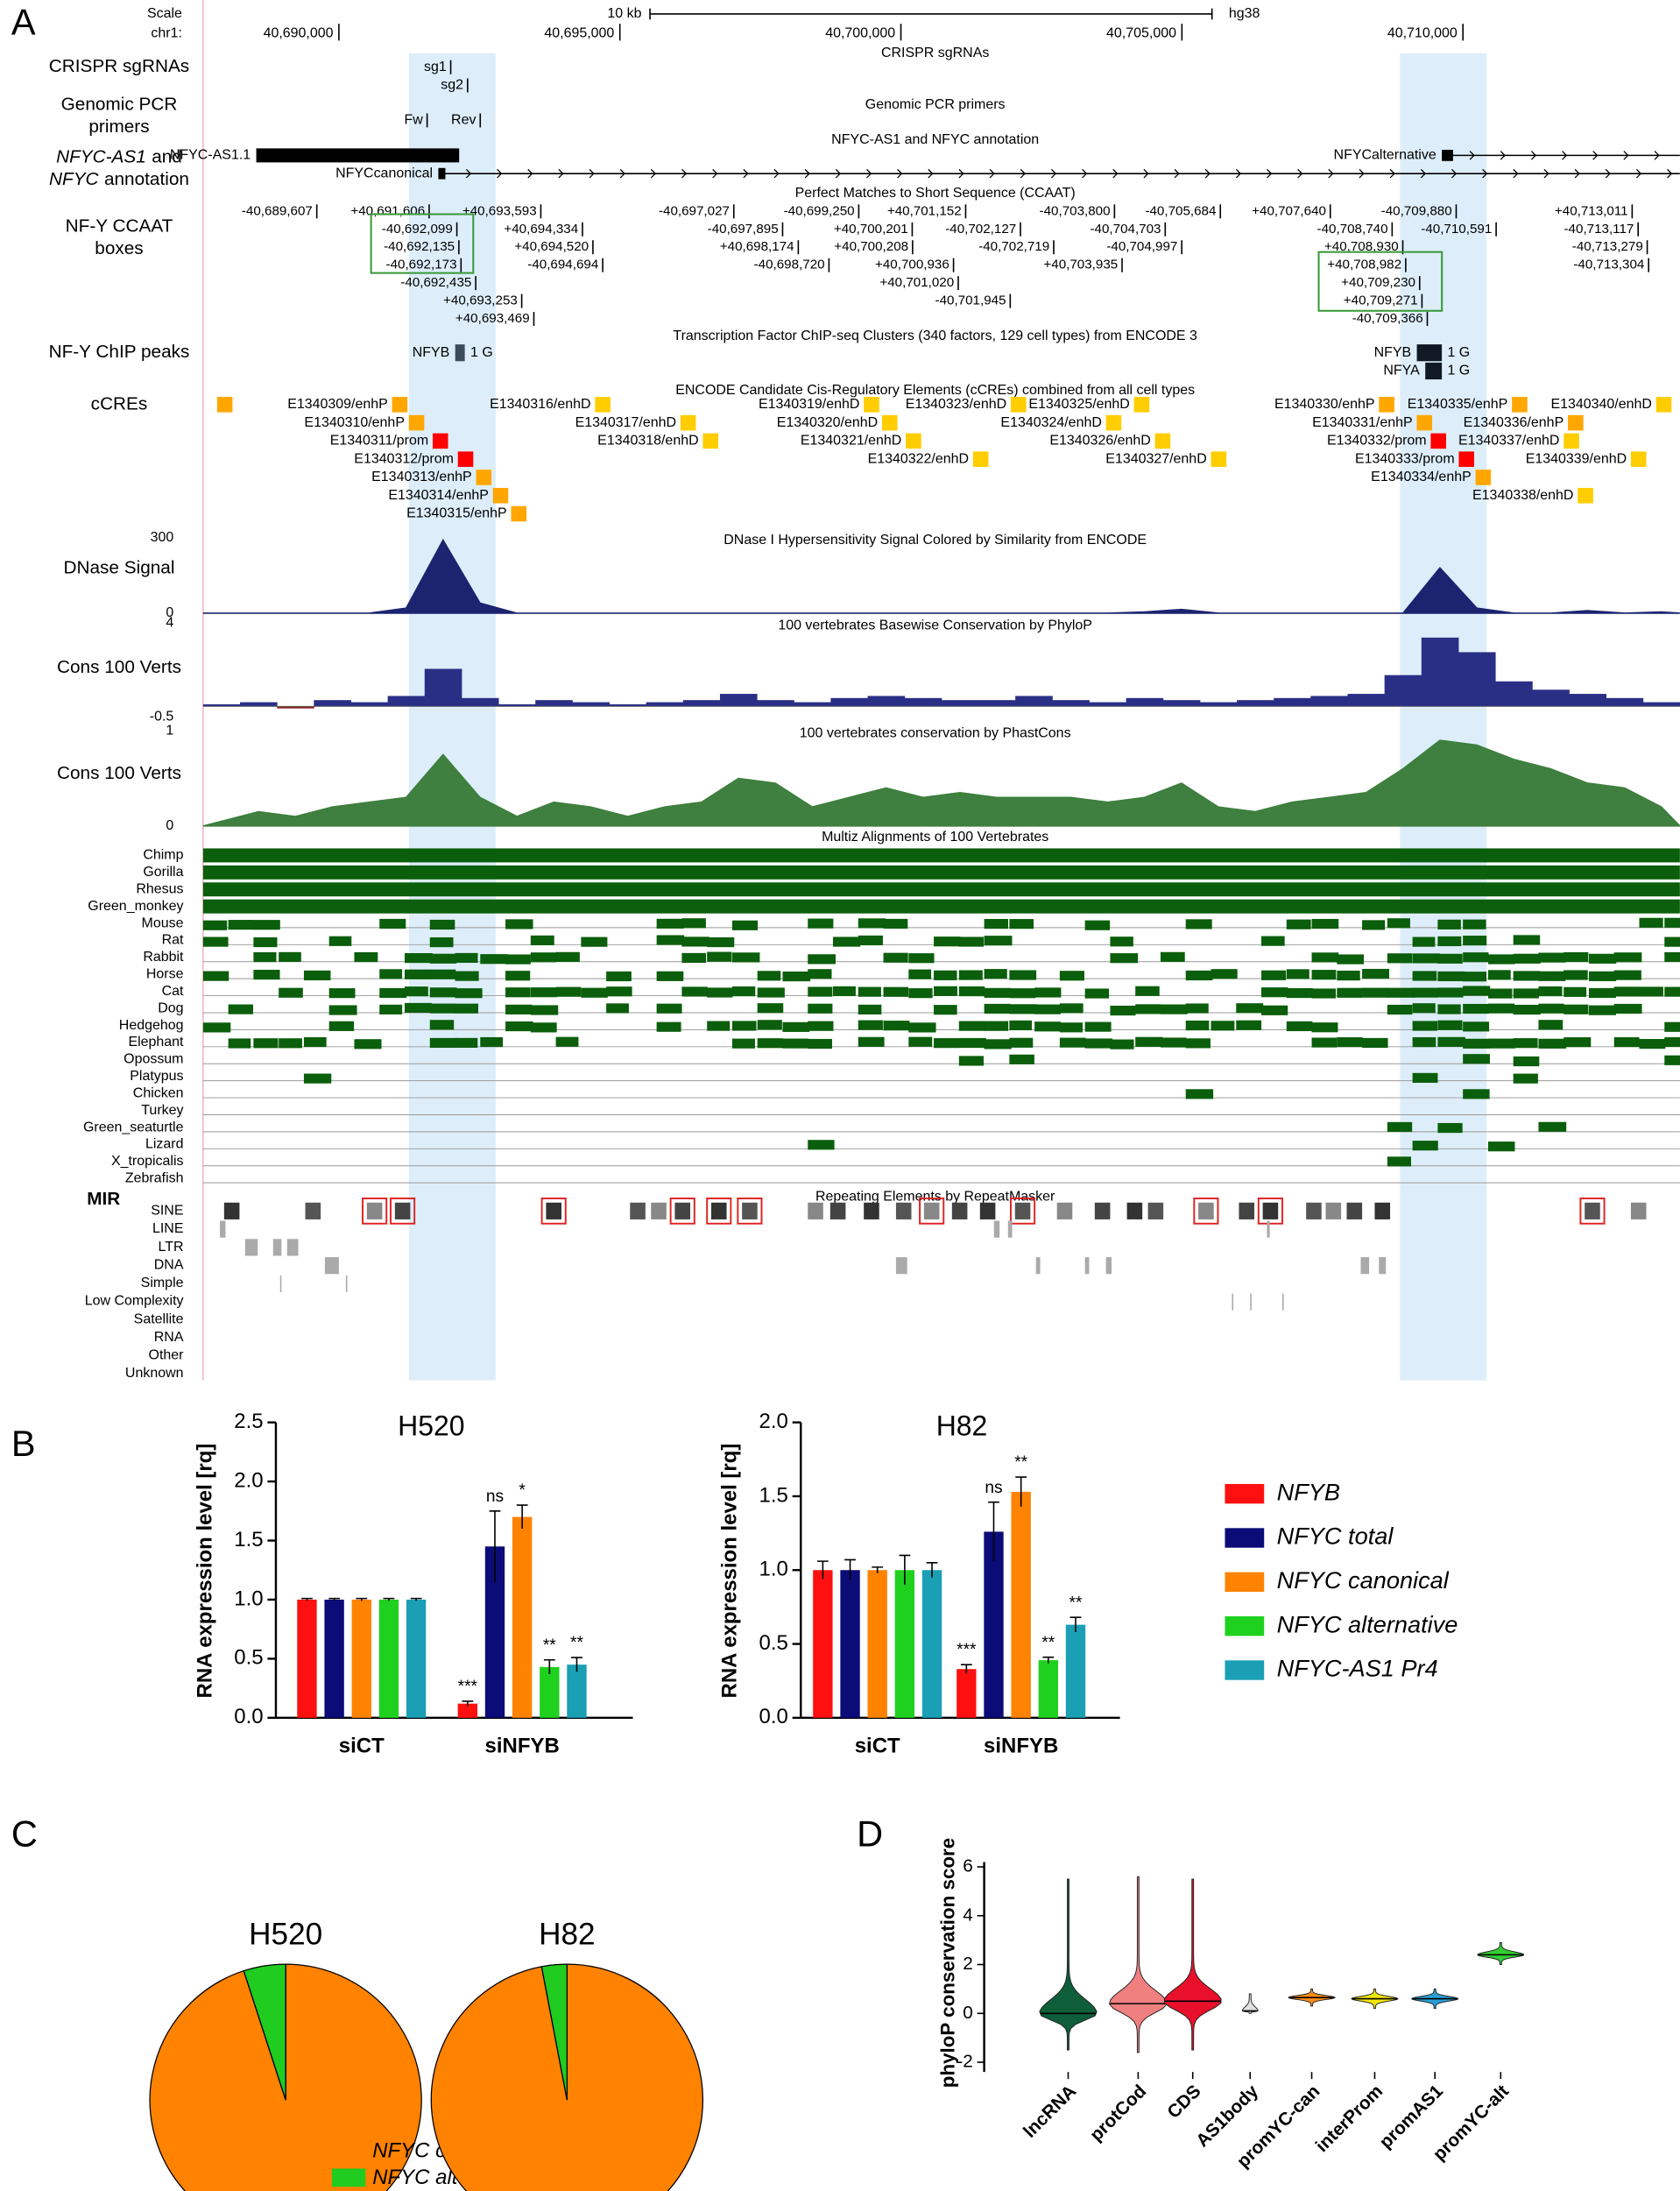 The image size is (1680, 2191). Describe the element at coordinates (1600, 405) in the screenshot. I see `ccre-label: E1340340/enhD` at that location.